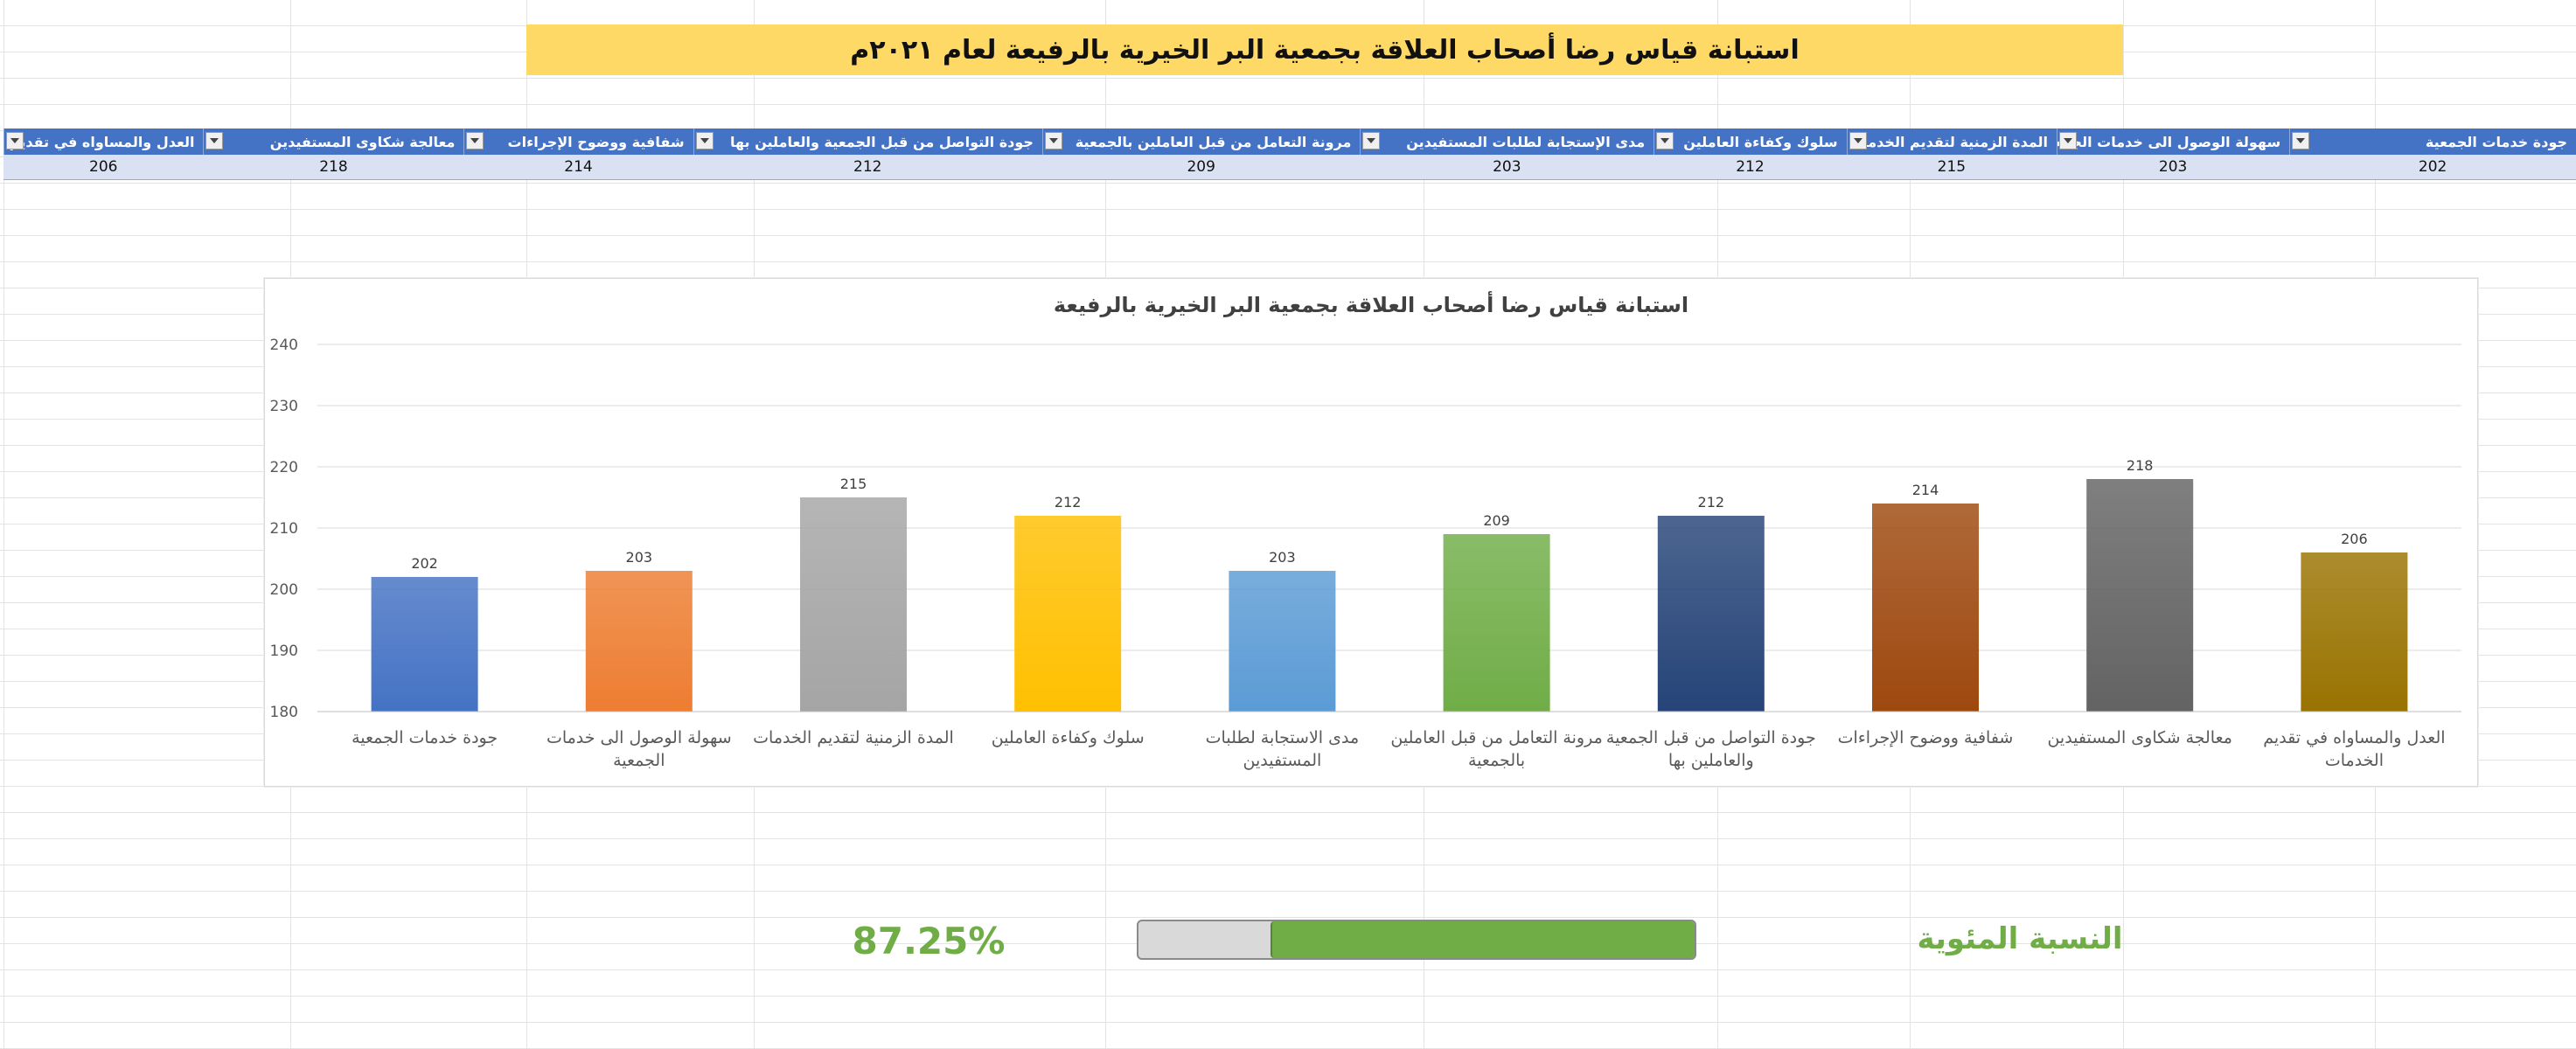 The height and width of the screenshot is (1049, 2576). What do you see at coordinates (284, 529) in the screenshot?
I see `y-tick-label: 210` at bounding box center [284, 529].